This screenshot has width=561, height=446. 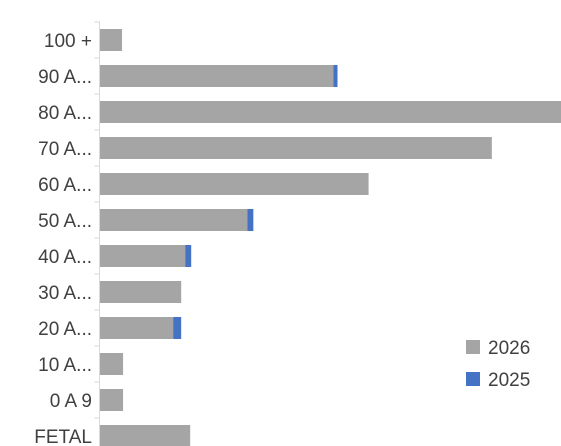 I want to click on bar-2026-20-a, so click(x=137, y=328).